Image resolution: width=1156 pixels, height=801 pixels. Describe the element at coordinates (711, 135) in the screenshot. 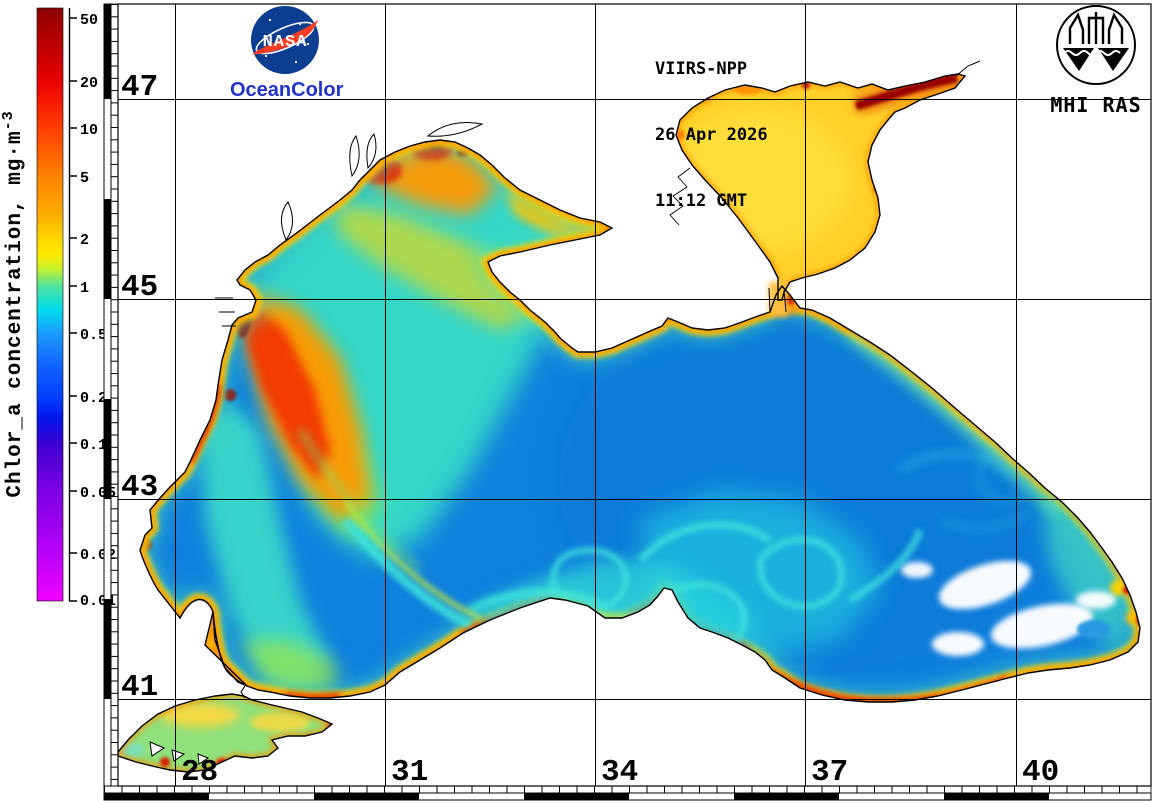

I see `scene-date: 26 Apr 2026` at that location.